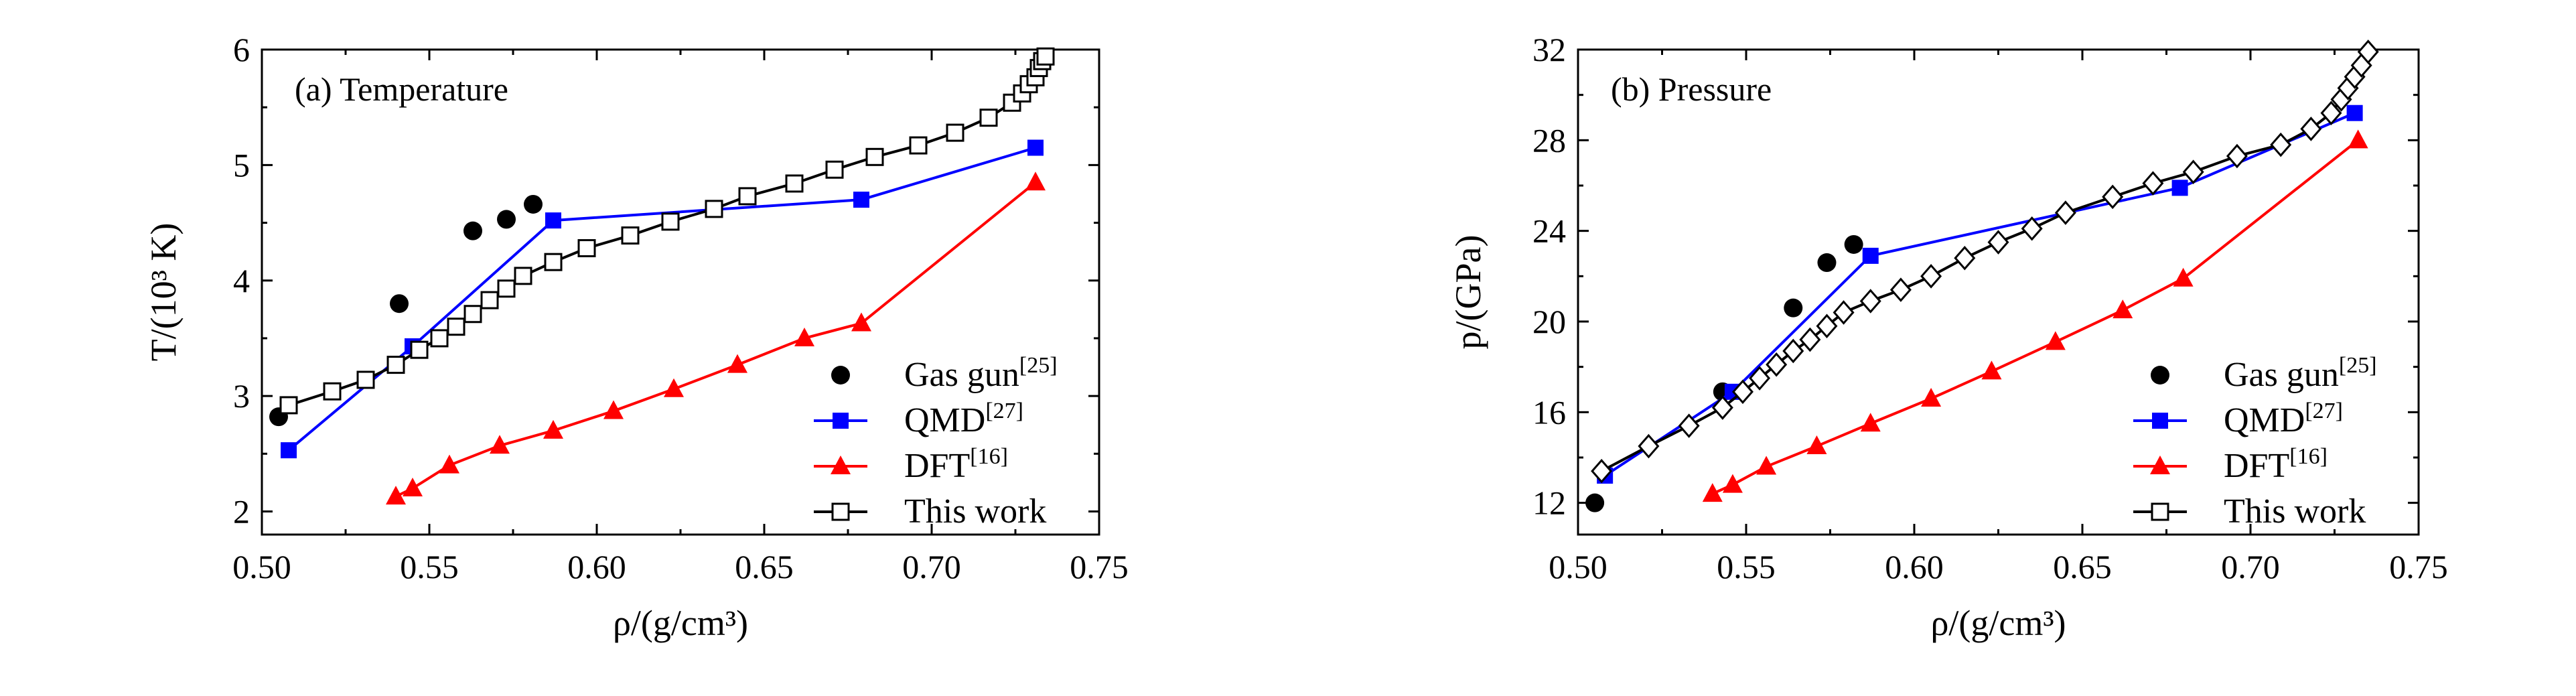 The image size is (2576, 696). I want to click on y-tick-label: 20, so click(1549, 321).